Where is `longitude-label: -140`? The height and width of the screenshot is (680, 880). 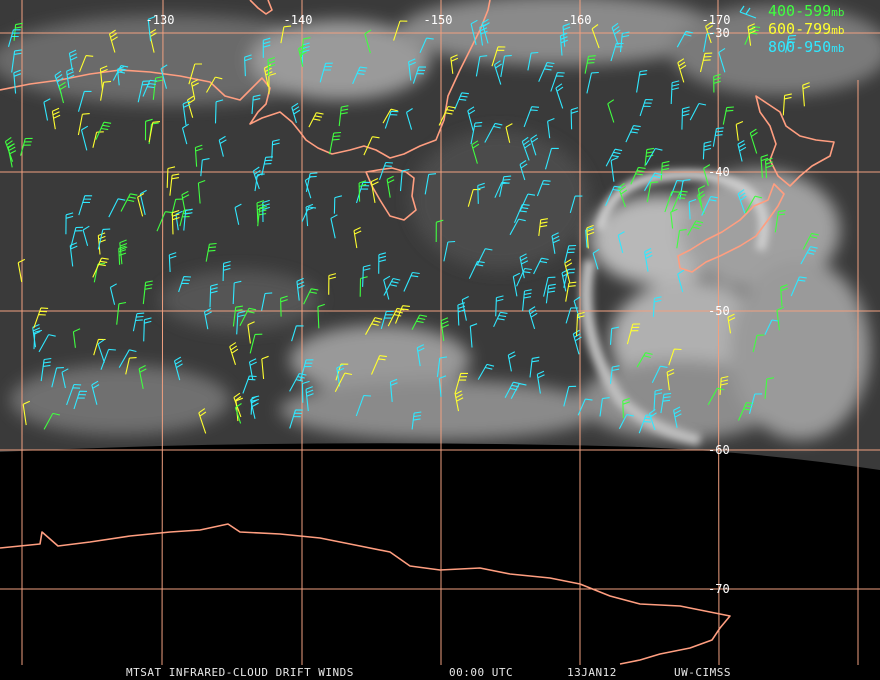 longitude-label: -140 is located at coordinates (298, 20).